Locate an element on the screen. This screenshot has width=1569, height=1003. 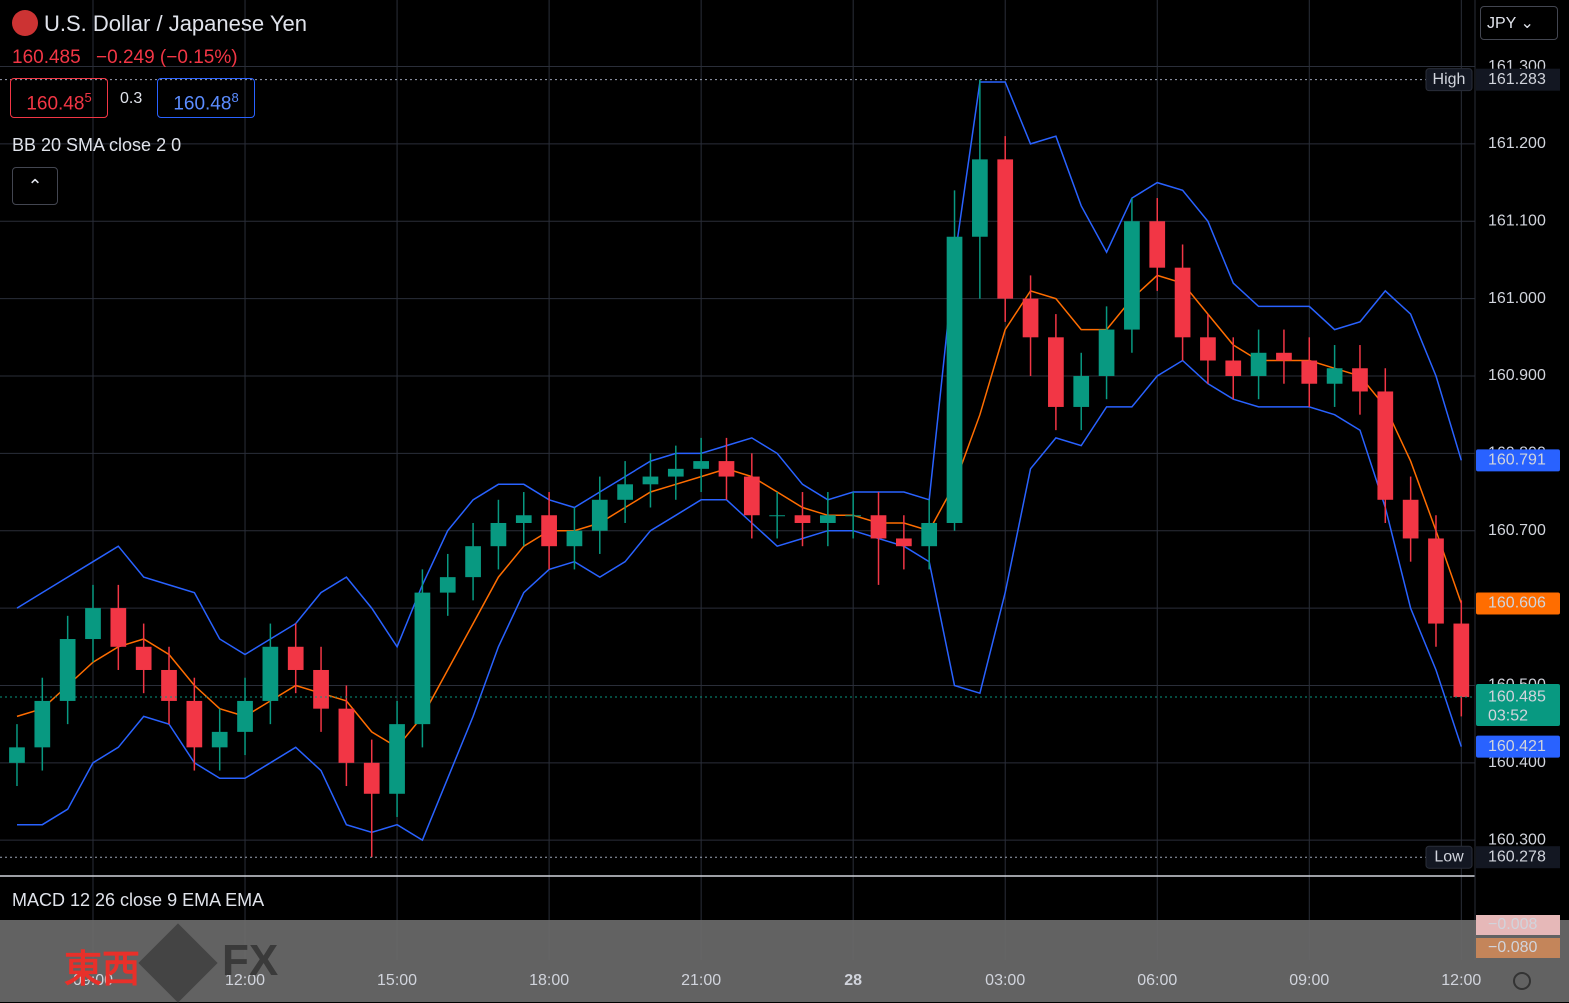
spread: 0.3 is located at coordinates (131, 98).